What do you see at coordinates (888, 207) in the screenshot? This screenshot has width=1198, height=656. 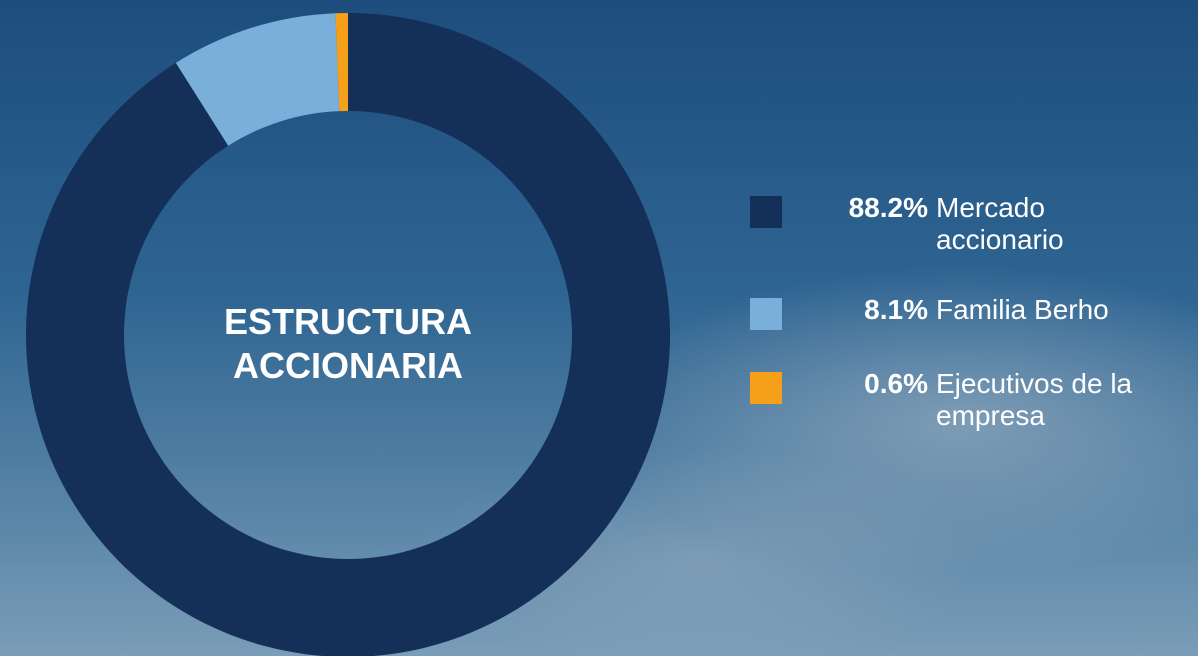 I see `value-label: 88.2%` at bounding box center [888, 207].